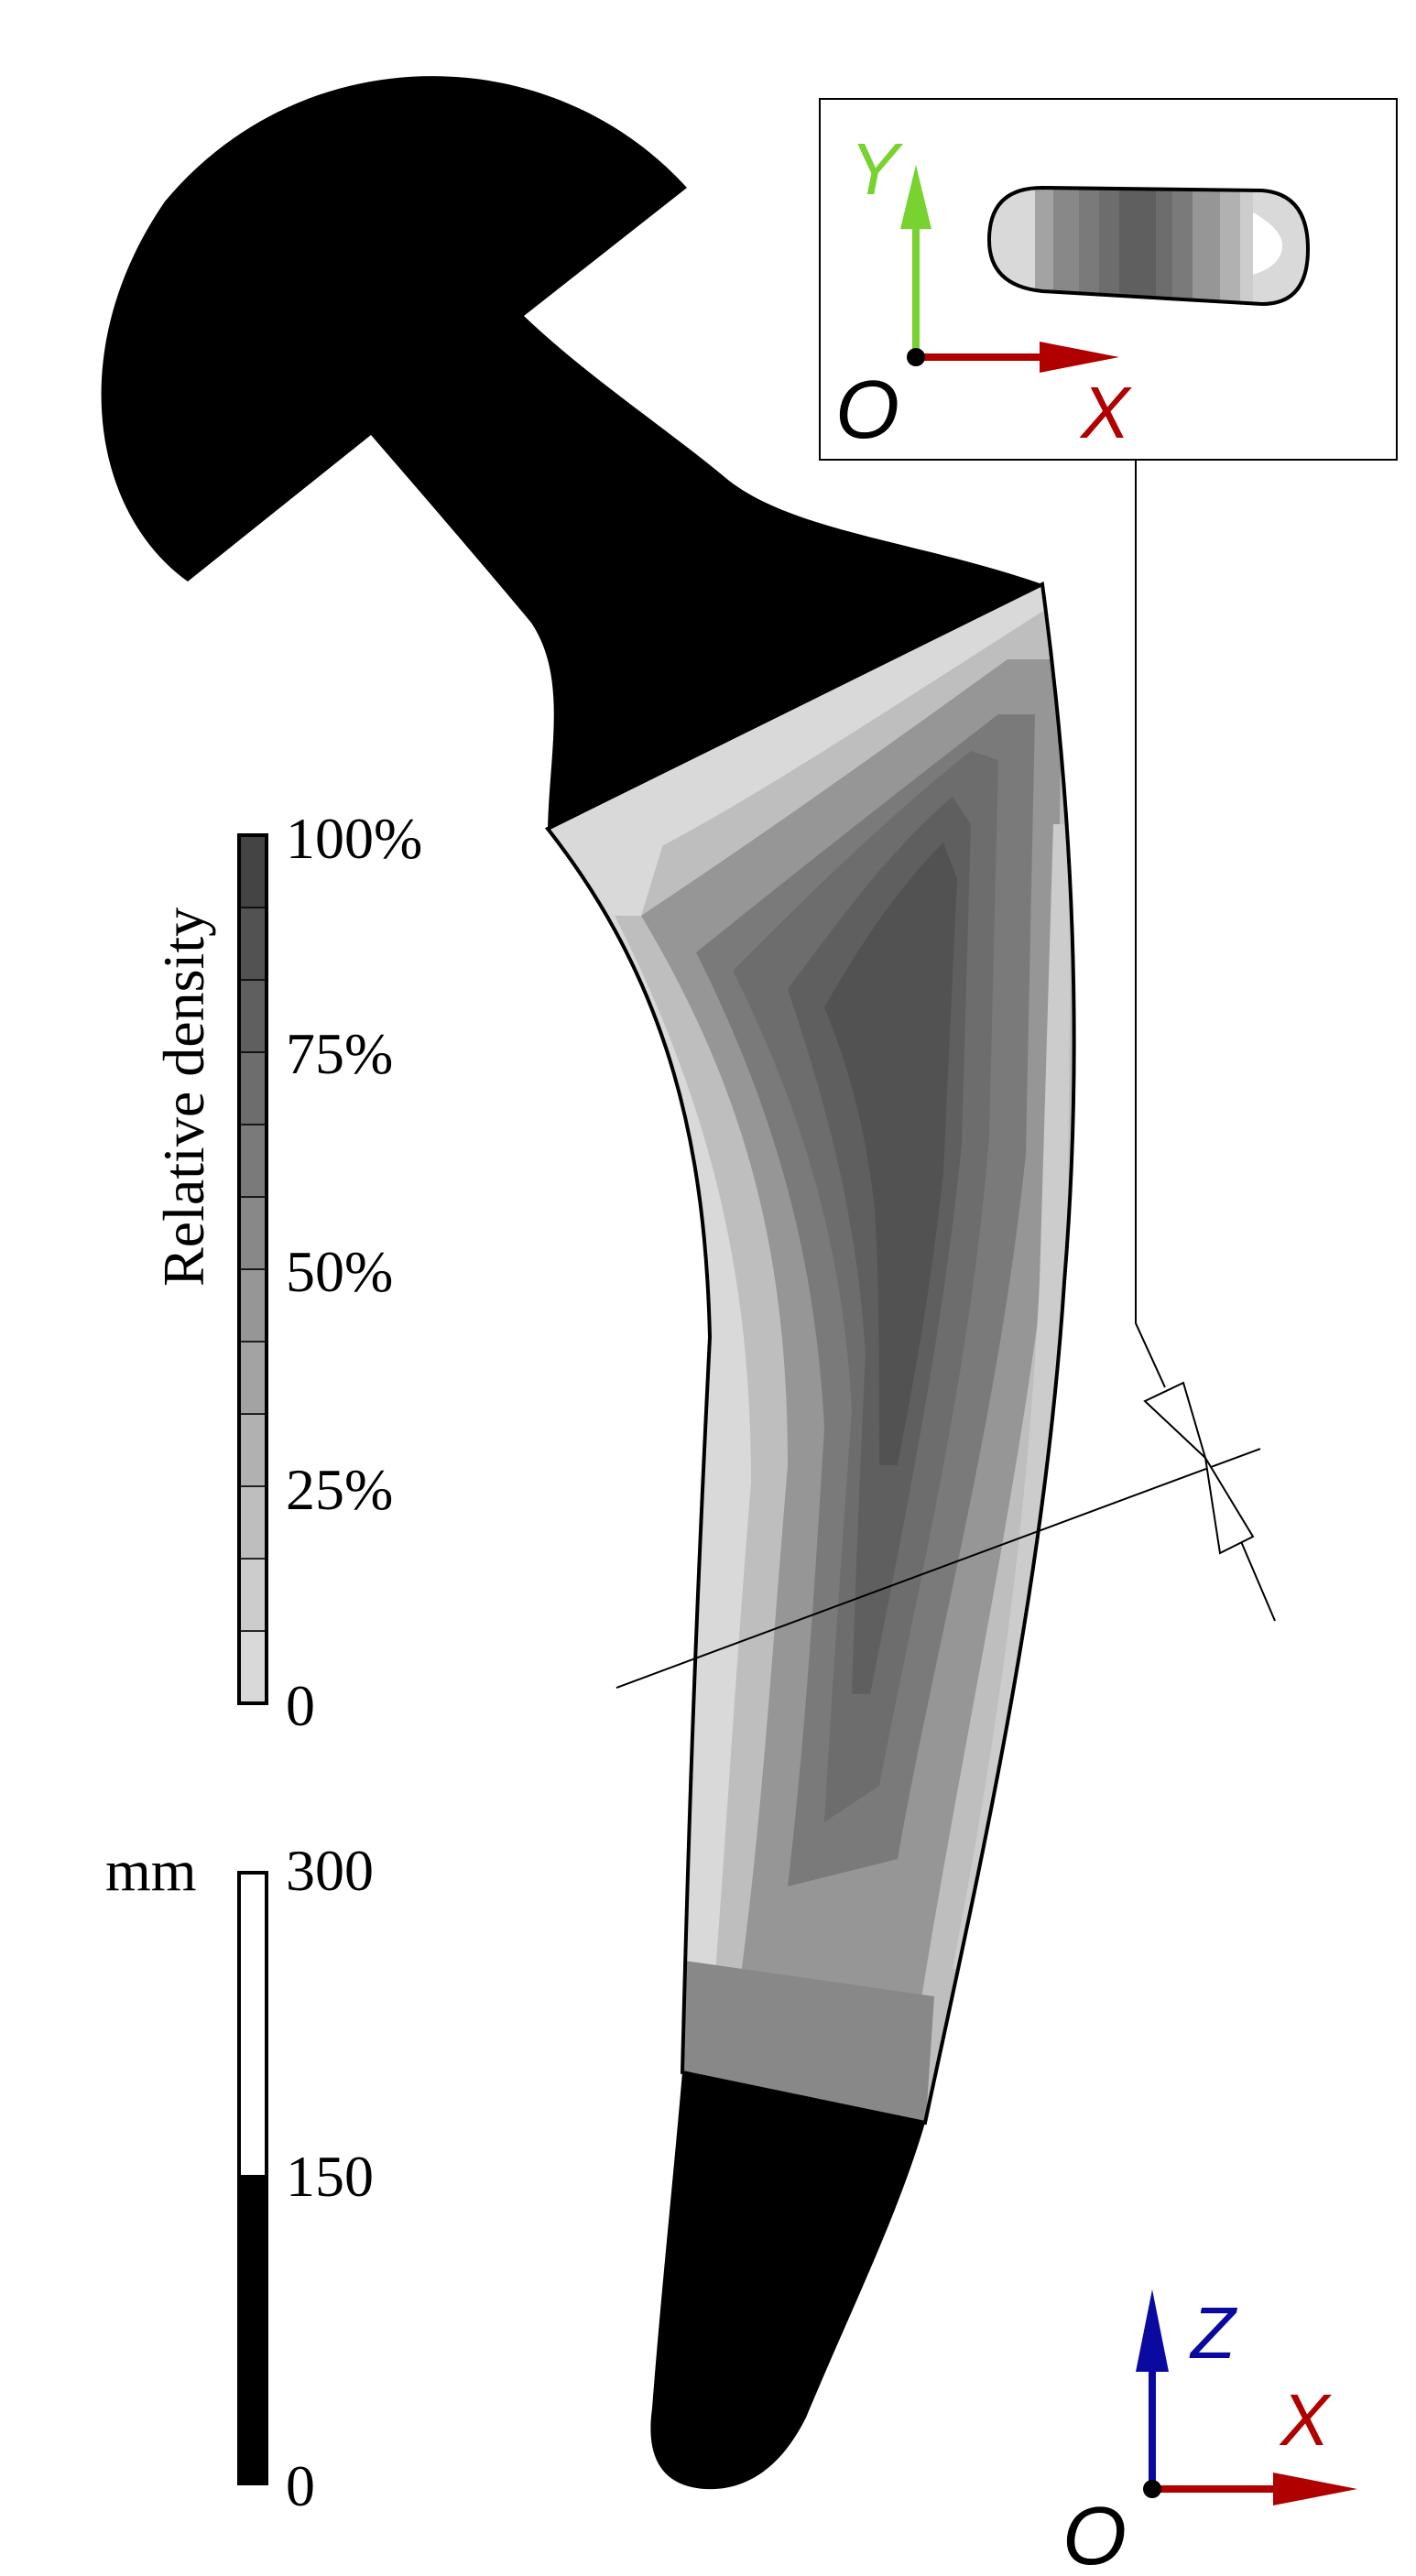 The width and height of the screenshot is (1416, 2576). I want to click on density-colorbar-frame, so click(252, 1269).